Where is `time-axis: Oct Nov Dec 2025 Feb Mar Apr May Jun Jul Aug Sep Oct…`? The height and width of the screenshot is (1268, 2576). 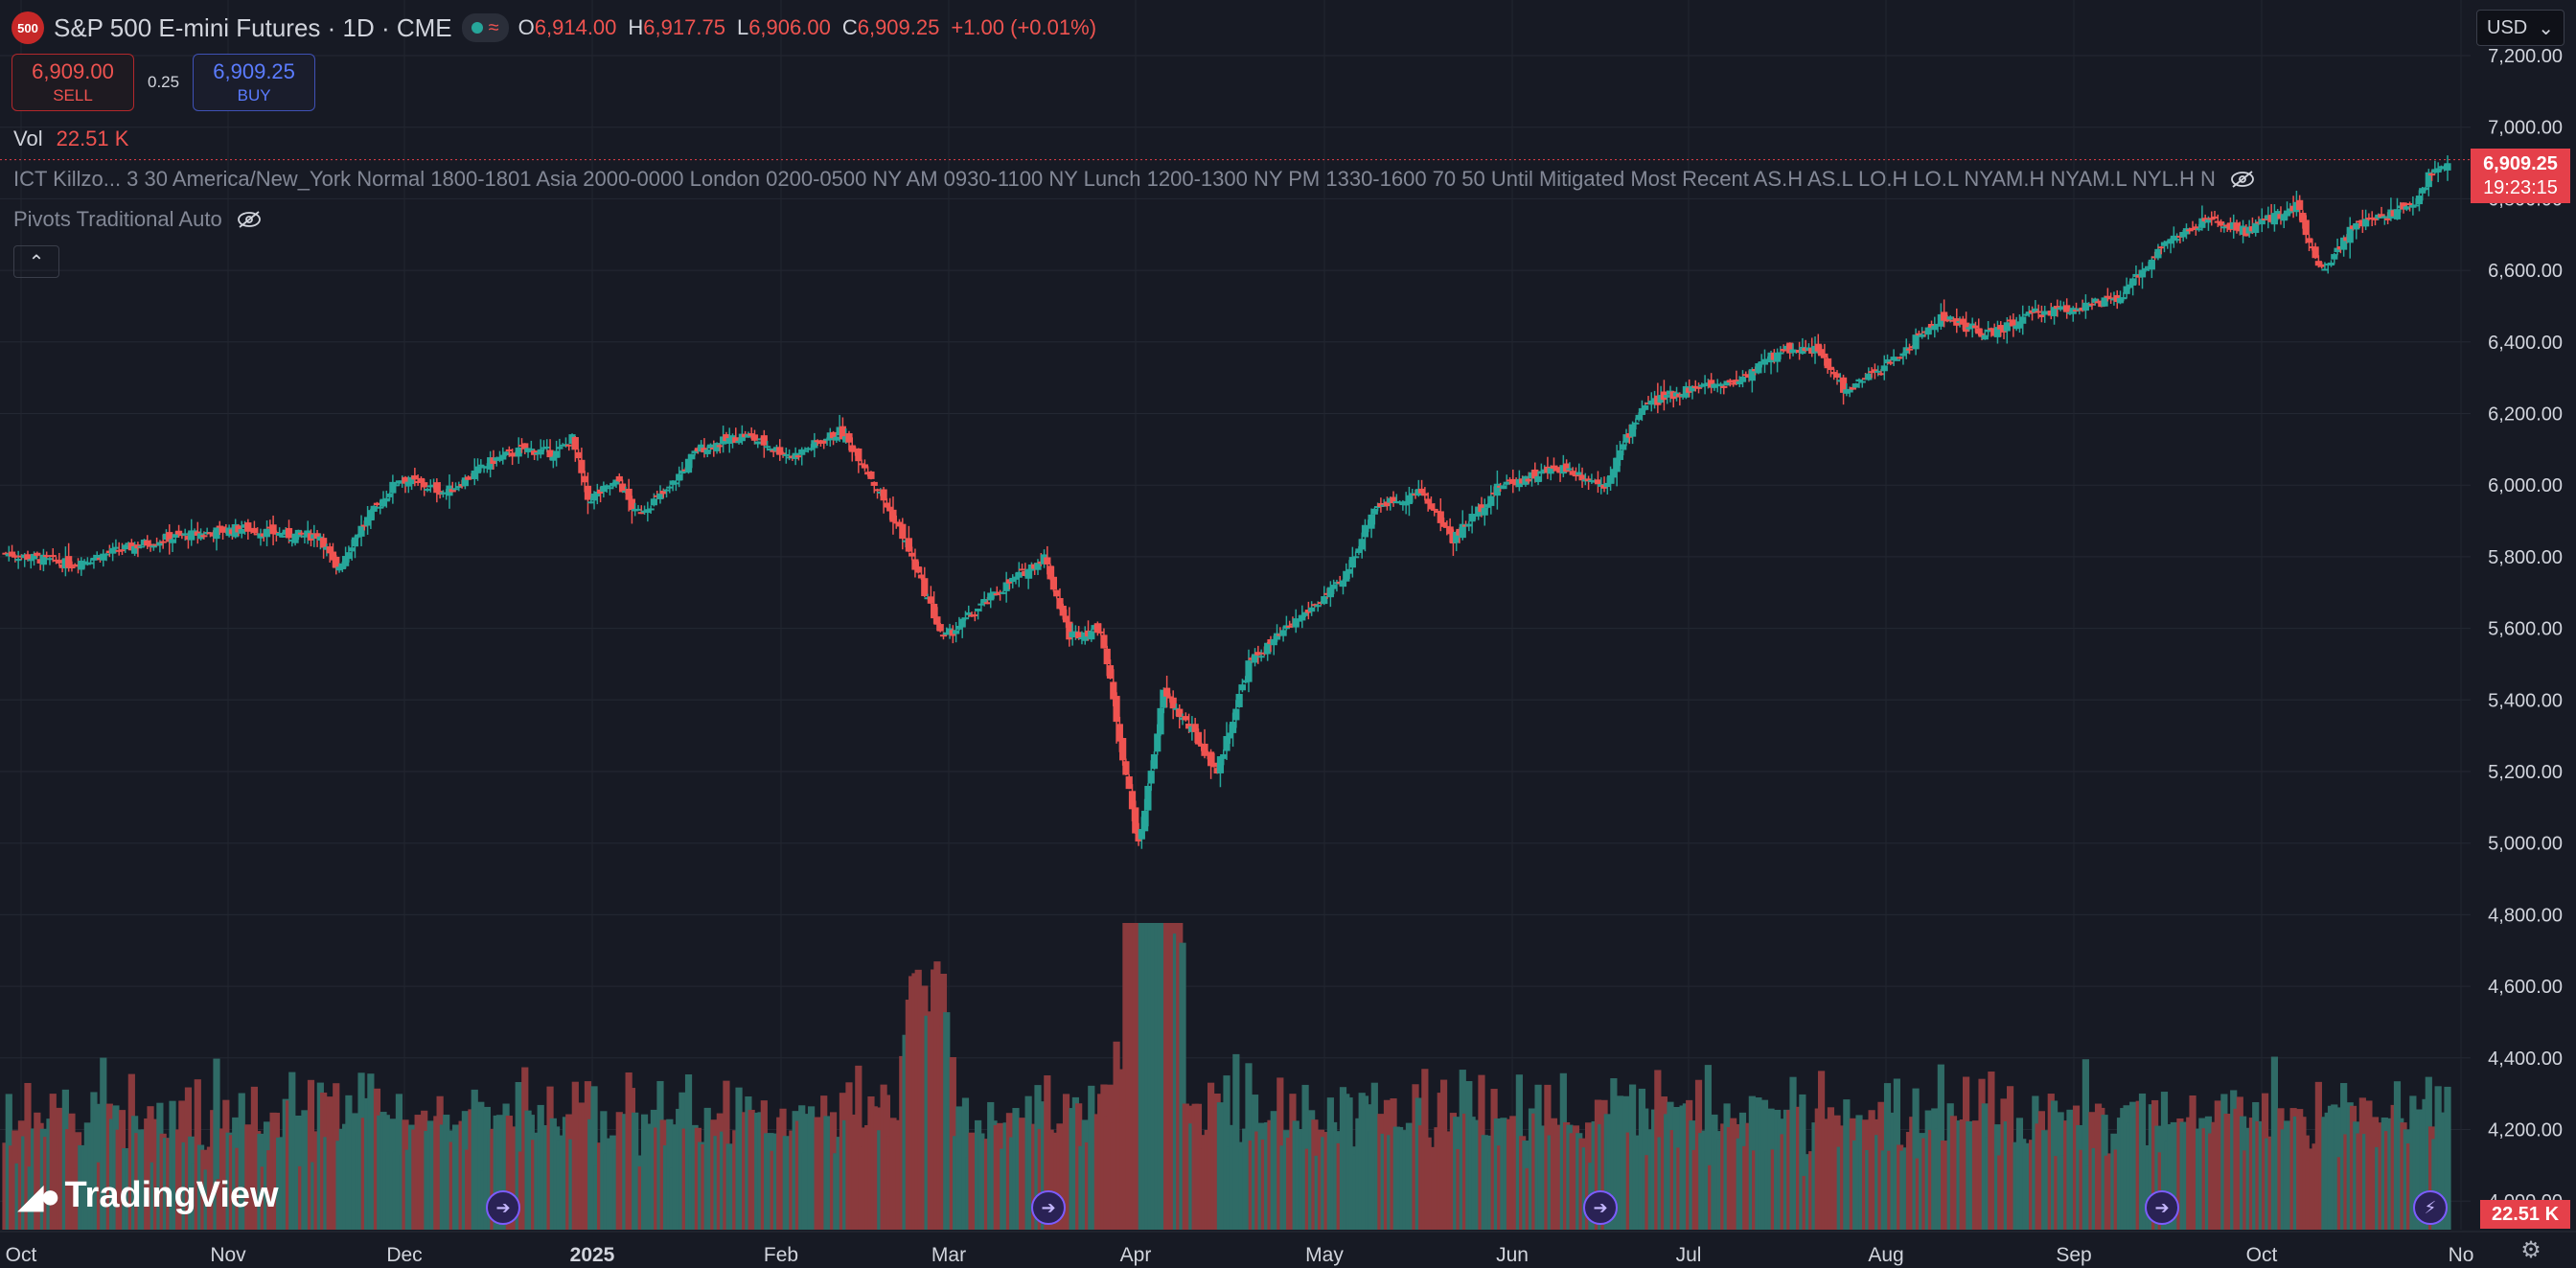
time-axis: Oct Nov Dec 2025 Feb Mar Apr May Jun Jul Aug Sep Oct… is located at coordinates (1240, 1255).